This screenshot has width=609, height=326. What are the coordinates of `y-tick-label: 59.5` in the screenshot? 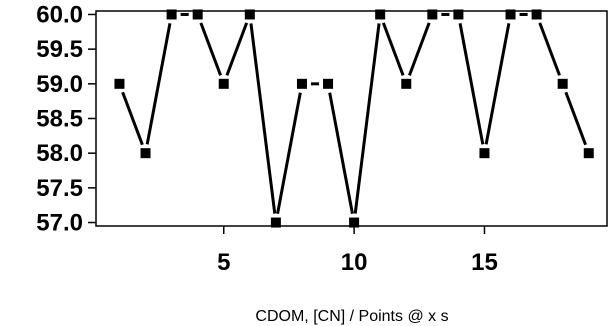 It's located at (59, 49).